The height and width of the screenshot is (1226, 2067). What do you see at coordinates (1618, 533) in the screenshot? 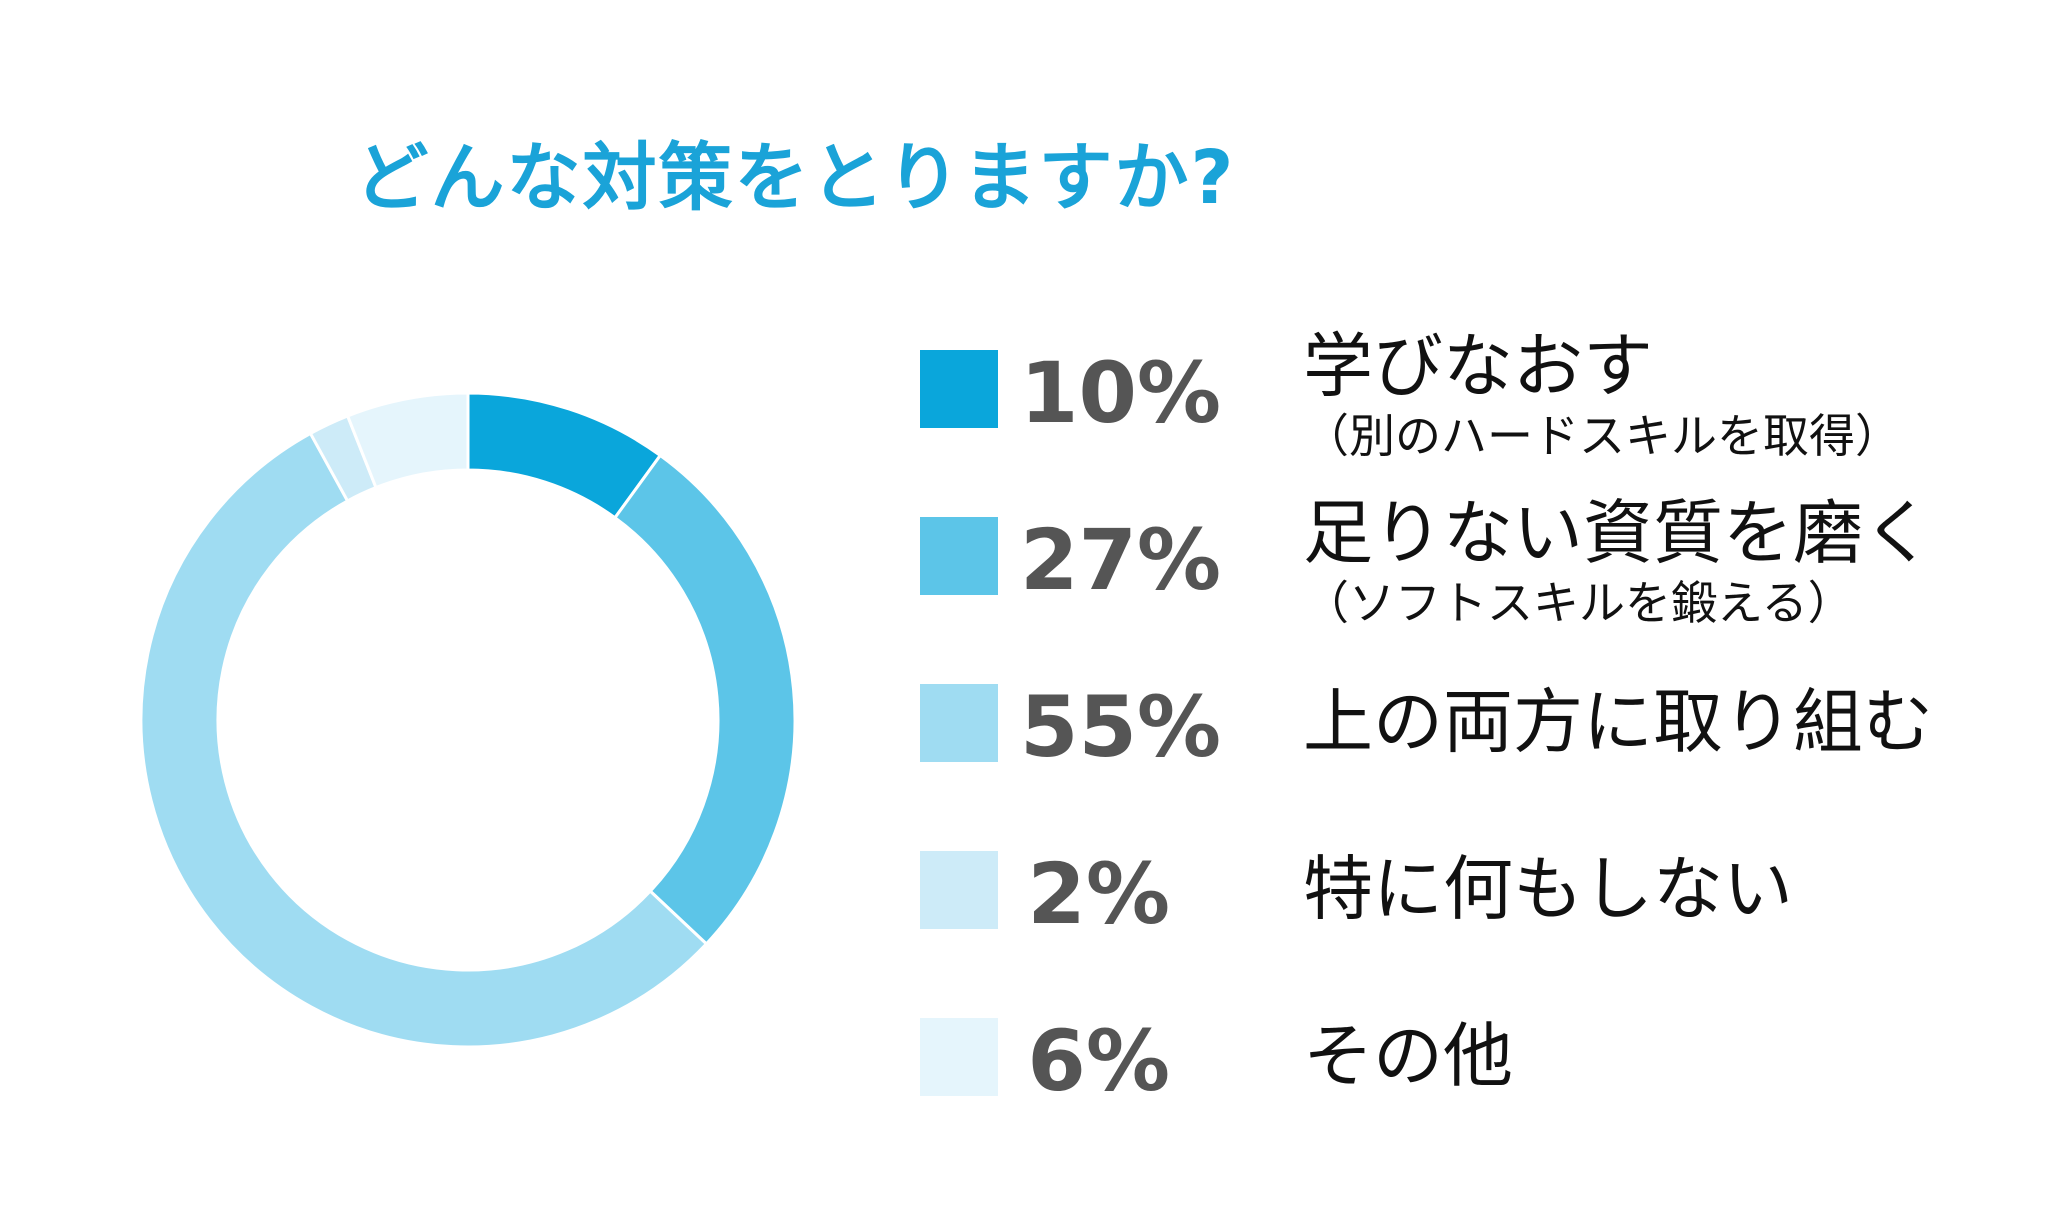
I see `legend-label: 足りない資質を磨く` at bounding box center [1618, 533].